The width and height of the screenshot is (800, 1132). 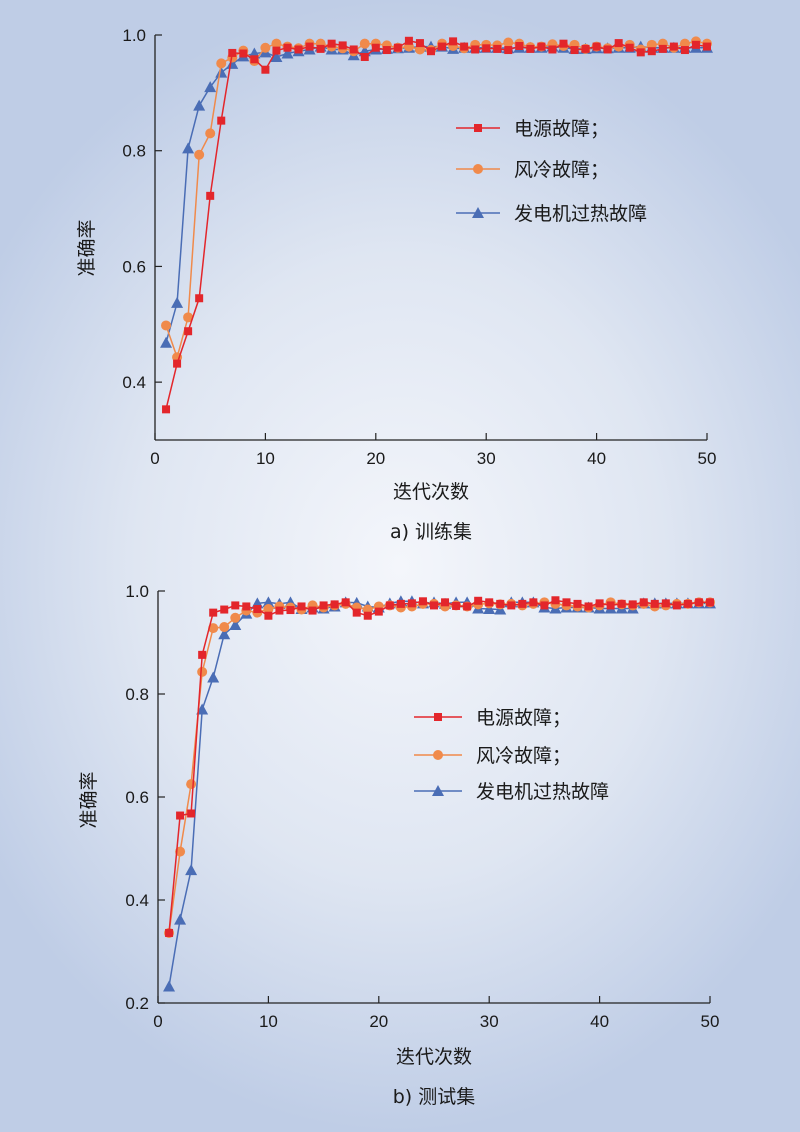 I want to click on x-tick-label: 10, so click(x=268, y=1021).